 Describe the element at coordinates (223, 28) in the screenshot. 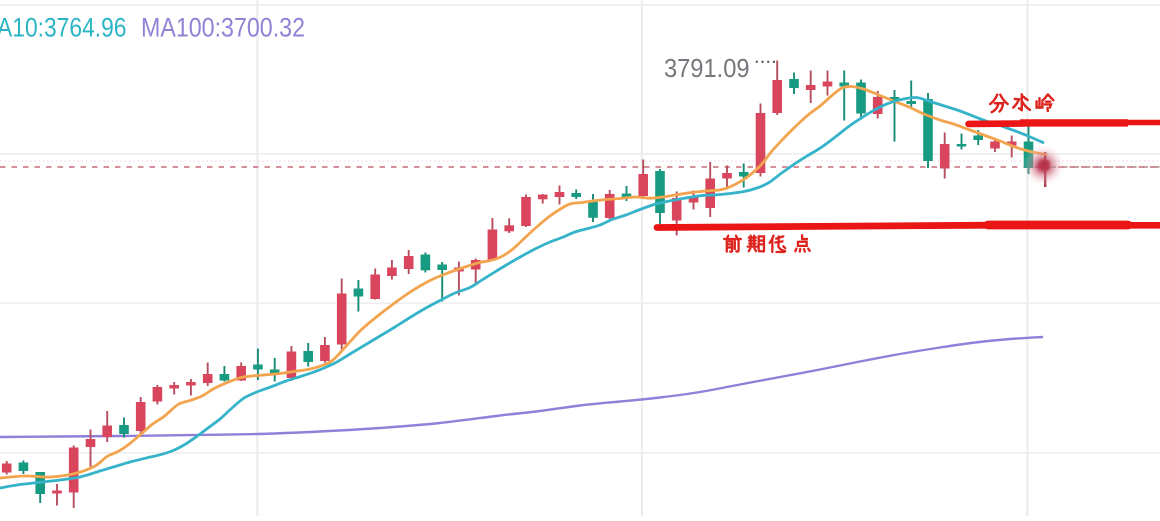

I see `svg-text: MA100:3700.32` at that location.